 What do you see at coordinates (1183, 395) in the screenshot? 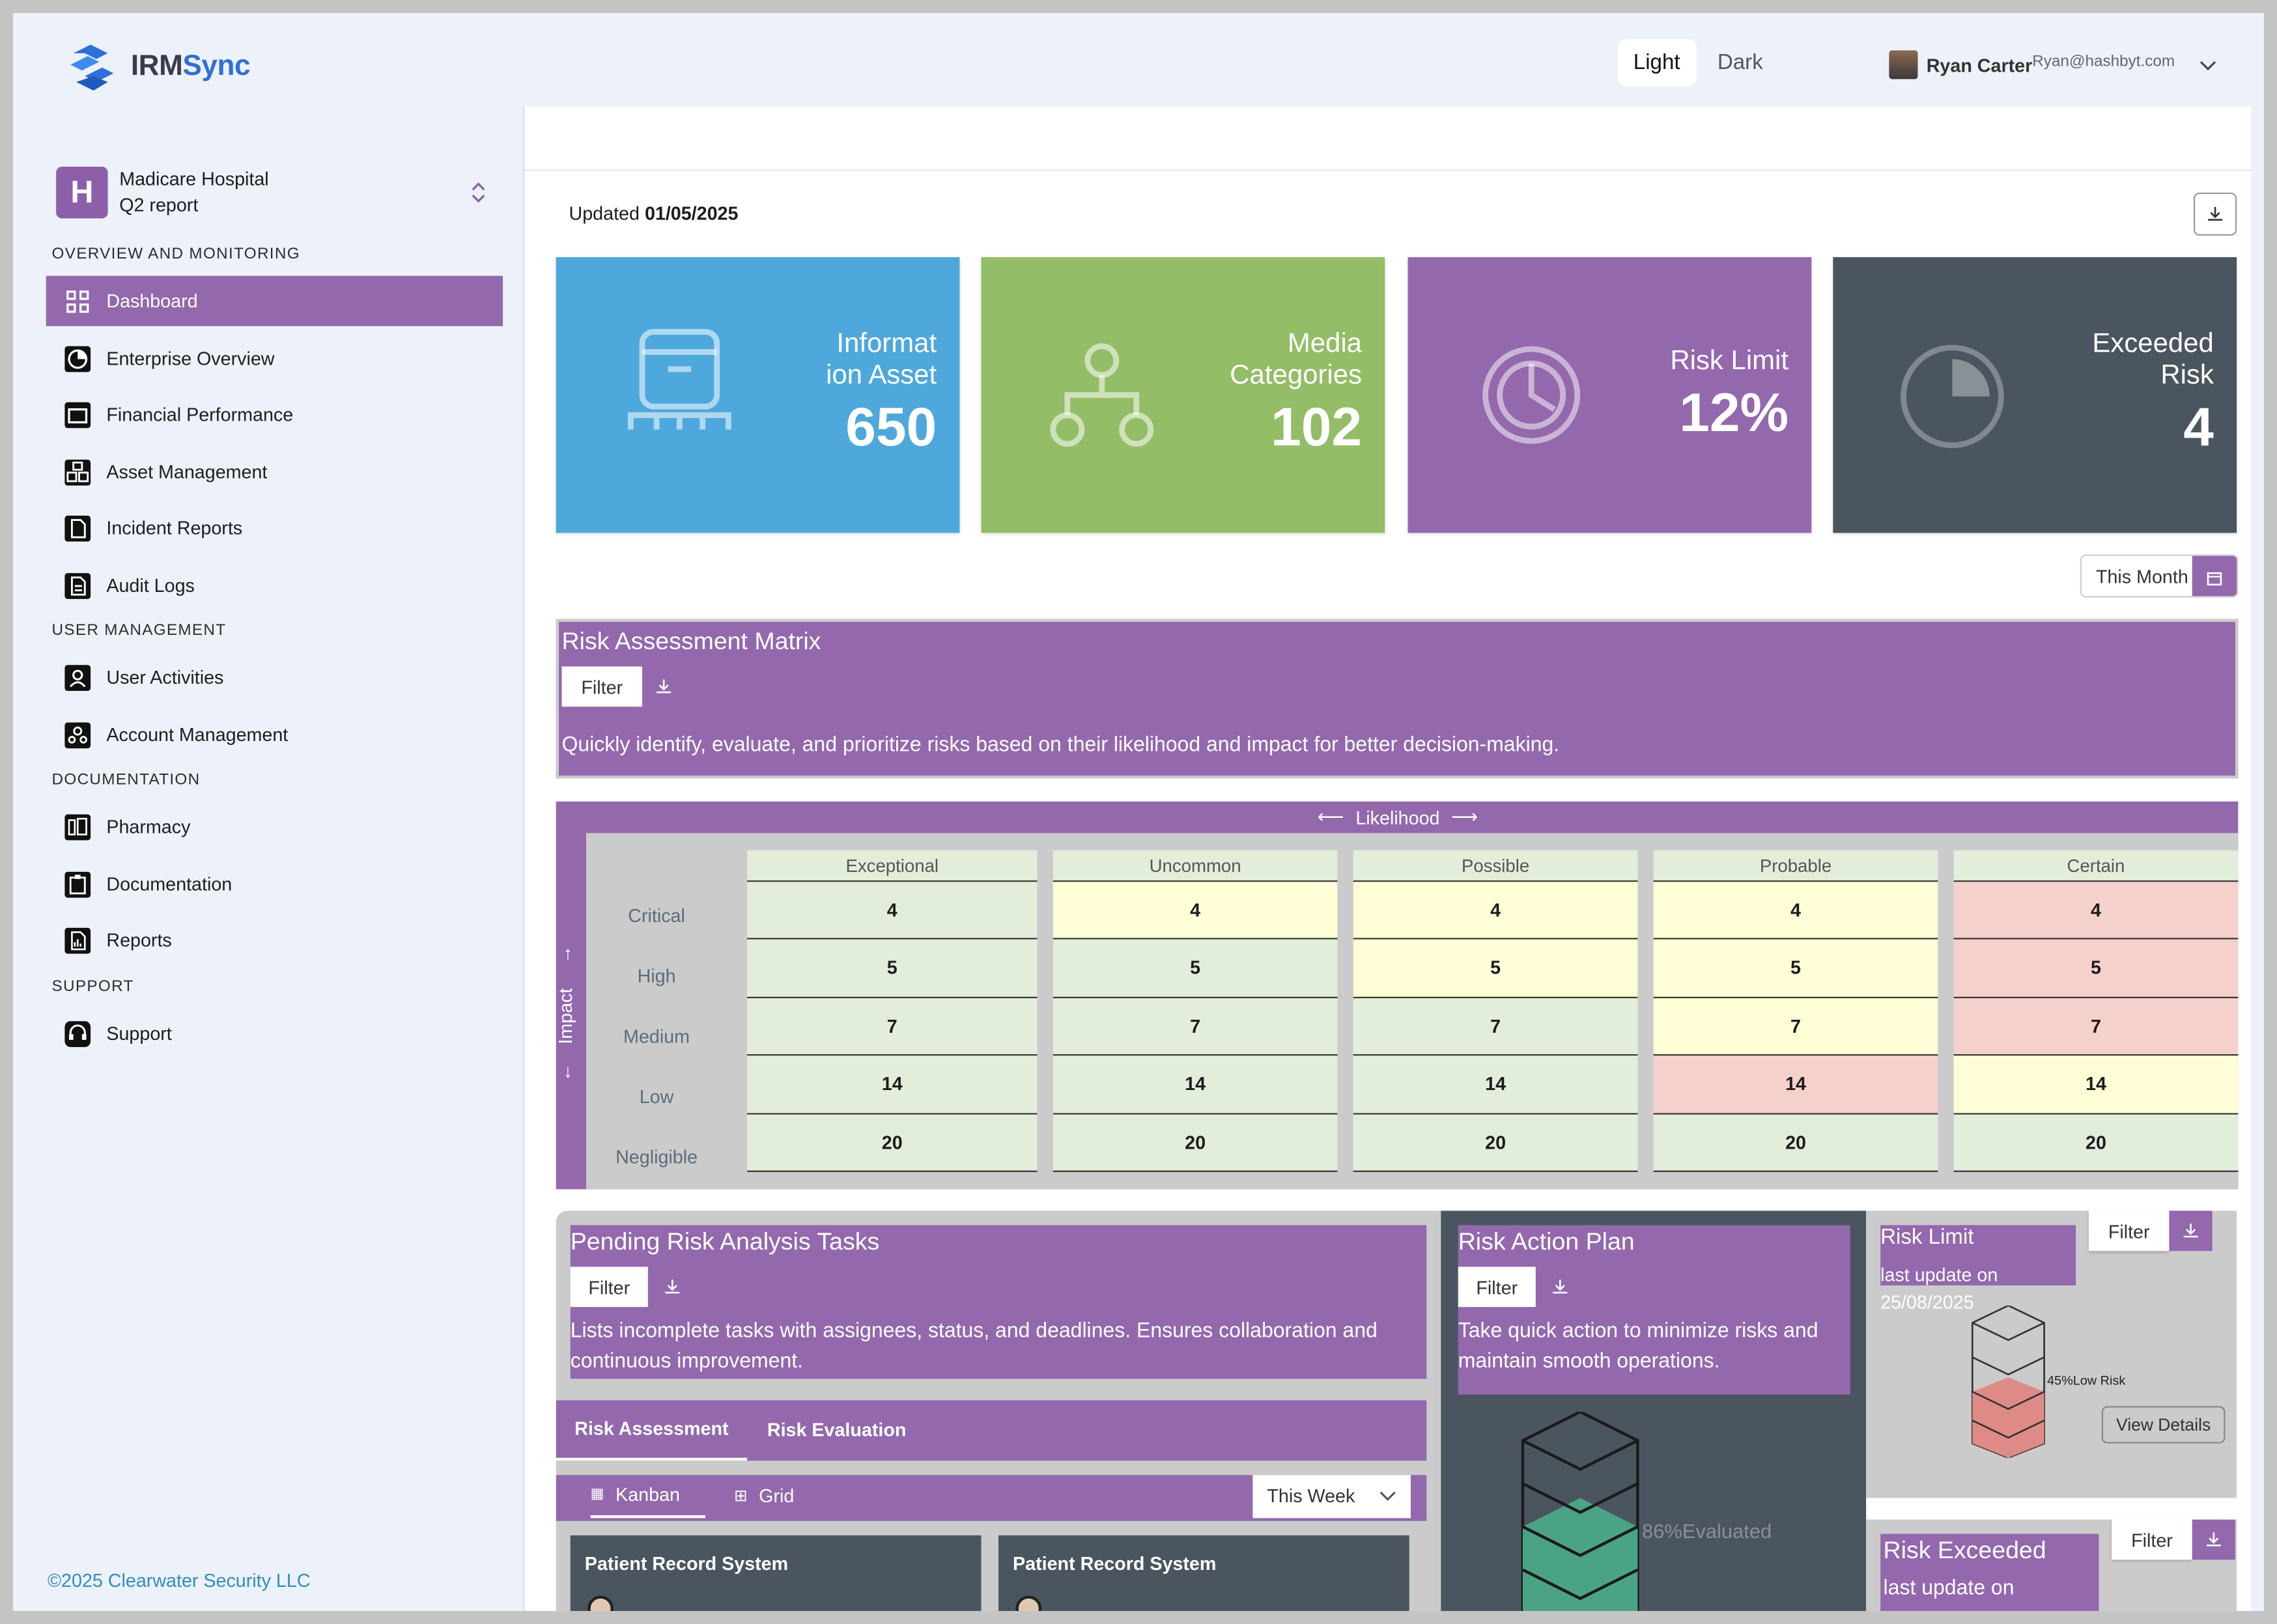
I see `stat-card-media-categories: Media Categories 102` at bounding box center [1183, 395].